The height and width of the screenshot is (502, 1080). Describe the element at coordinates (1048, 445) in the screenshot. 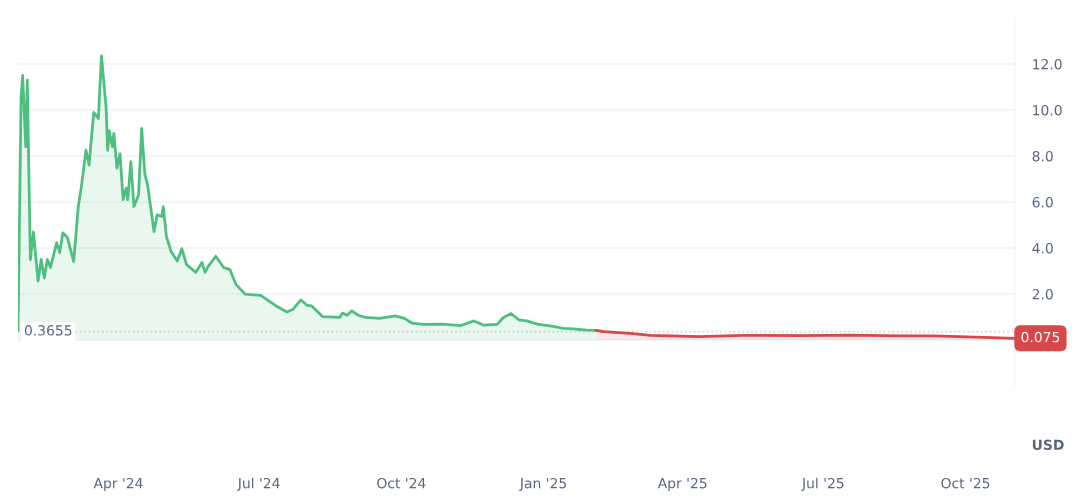

I see `text: USD` at that location.